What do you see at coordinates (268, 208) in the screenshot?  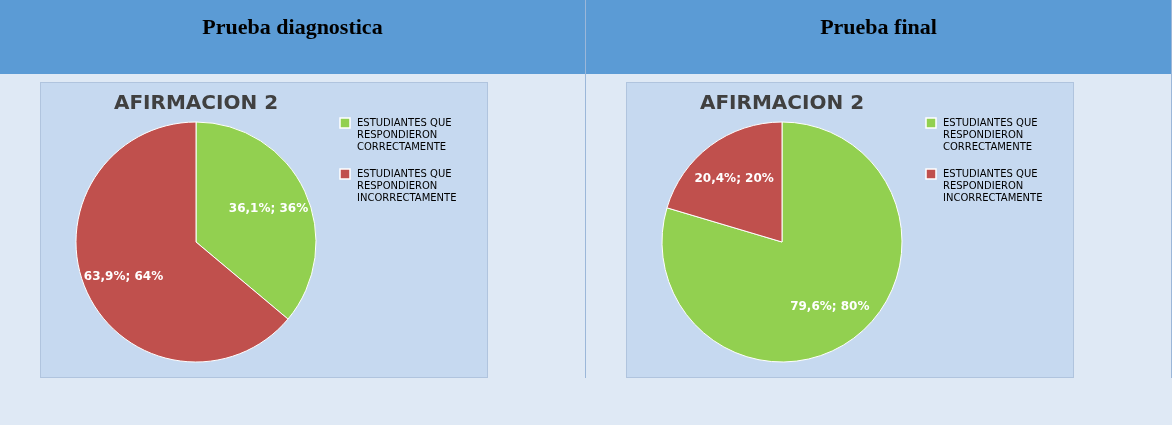 I see `data-label: 36,1%; 36%` at bounding box center [268, 208].